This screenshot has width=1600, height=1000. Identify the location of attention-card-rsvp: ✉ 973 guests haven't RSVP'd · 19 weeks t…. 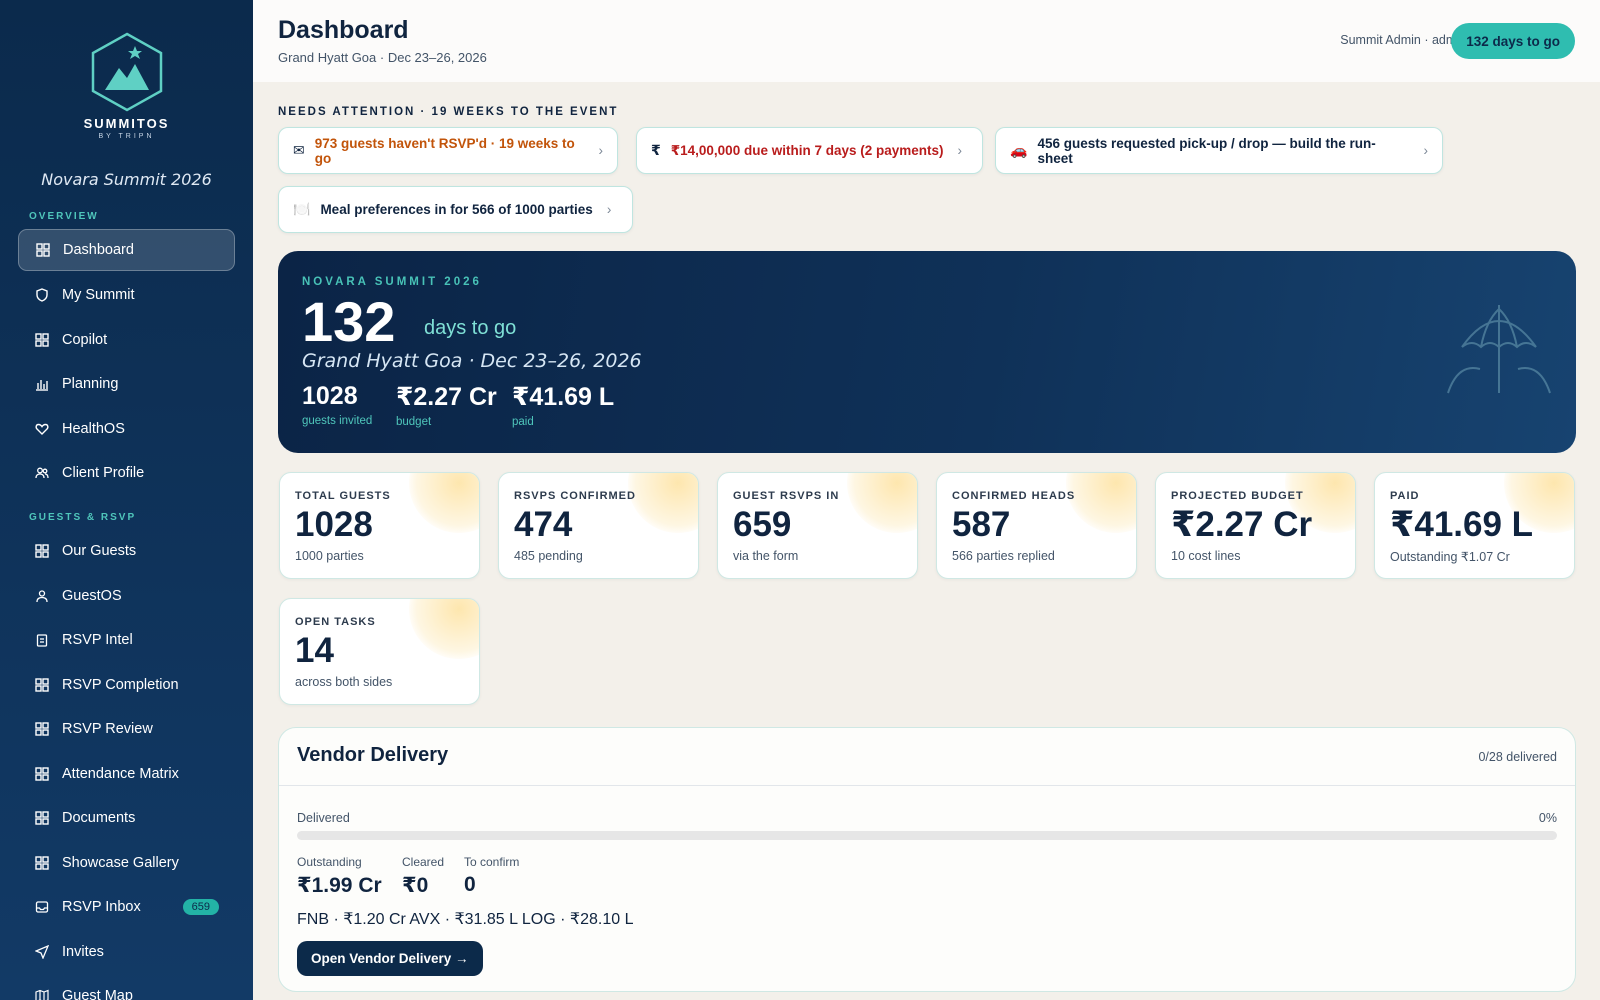
(448, 150).